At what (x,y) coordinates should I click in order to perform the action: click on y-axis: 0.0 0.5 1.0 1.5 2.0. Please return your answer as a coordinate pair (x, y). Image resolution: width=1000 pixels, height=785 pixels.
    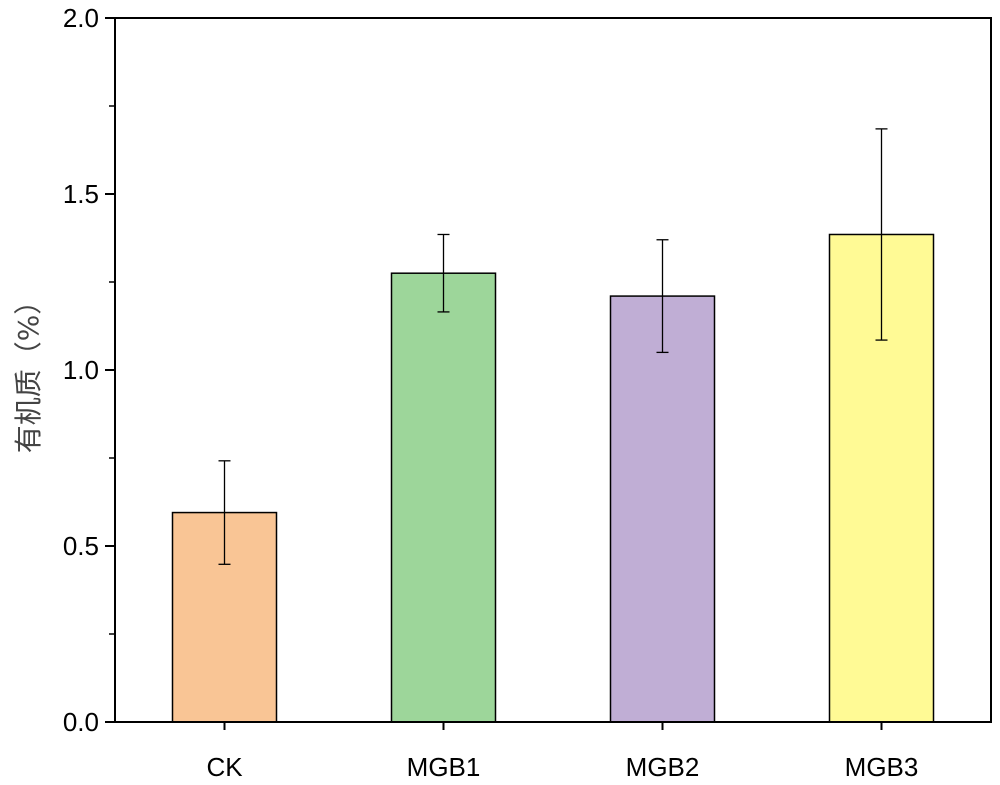
    Looking at the image, I should click on (89, 370).